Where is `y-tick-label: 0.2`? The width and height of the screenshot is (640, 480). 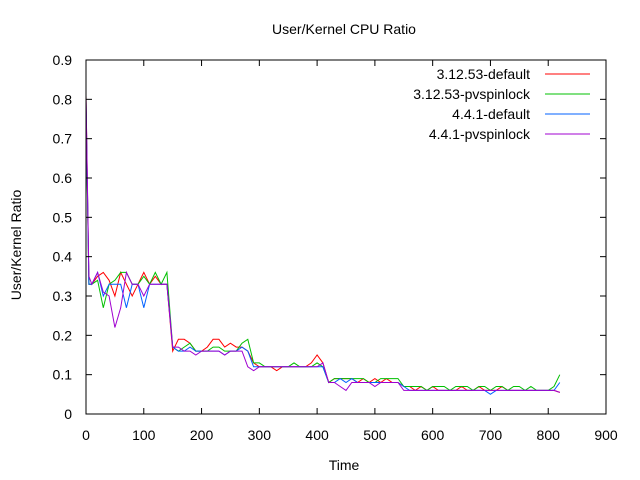
y-tick-label: 0.2 is located at coordinates (63, 335).